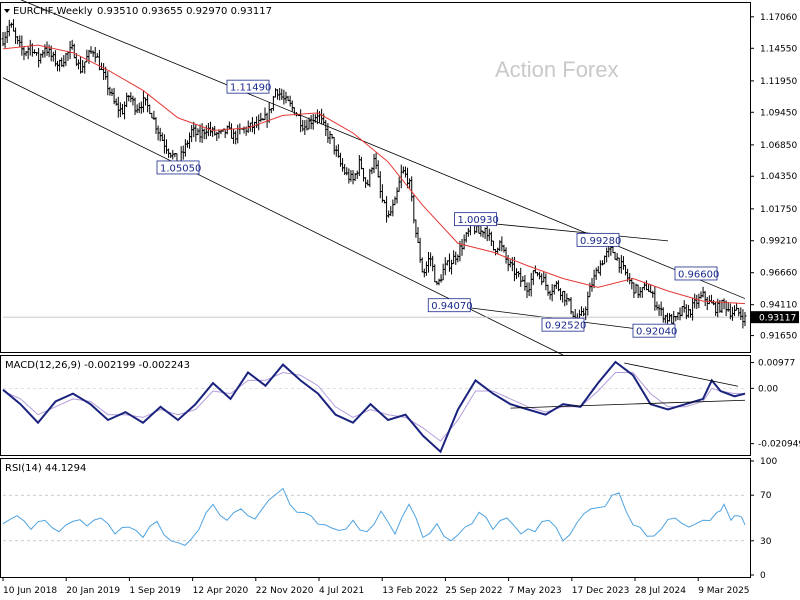 The height and width of the screenshot is (600, 800). I want to click on price-annotation: 1.11490, so click(248, 86).